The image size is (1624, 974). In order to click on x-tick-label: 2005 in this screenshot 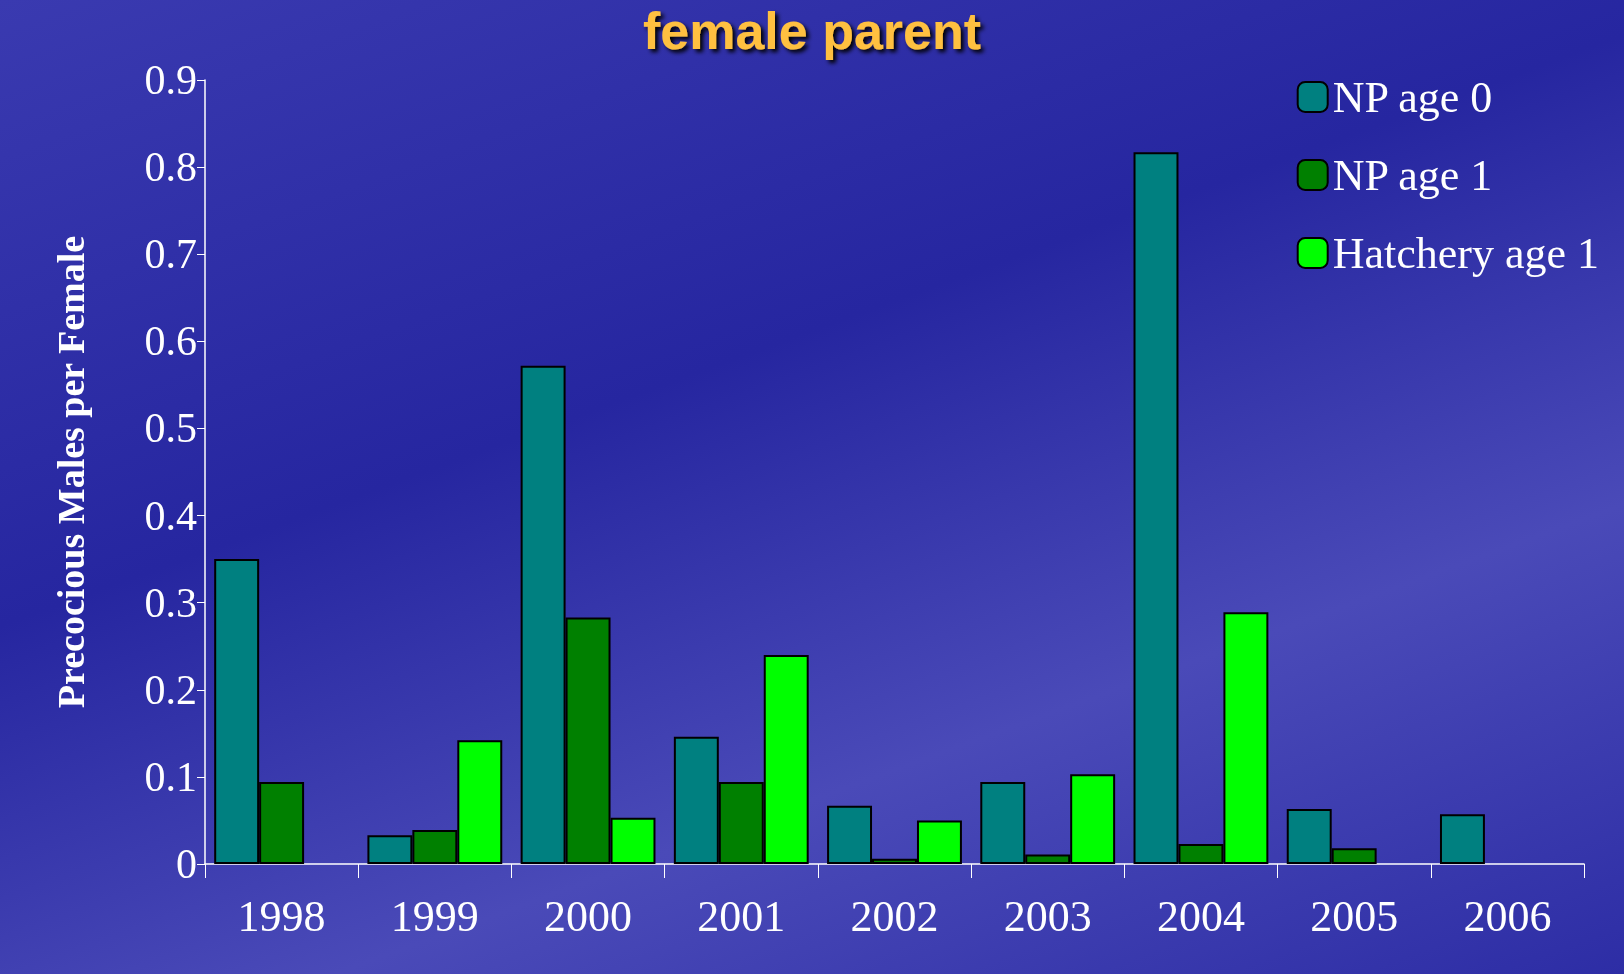, I will do `click(1354, 916)`.